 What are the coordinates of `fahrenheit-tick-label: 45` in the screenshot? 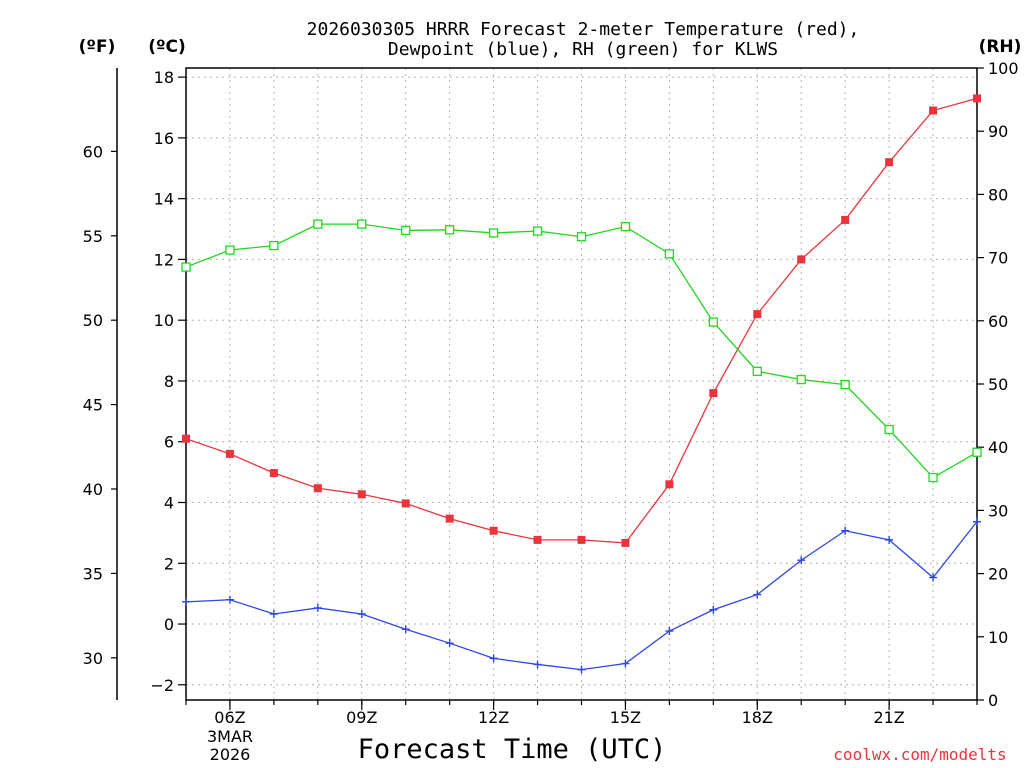 It's located at (93, 405).